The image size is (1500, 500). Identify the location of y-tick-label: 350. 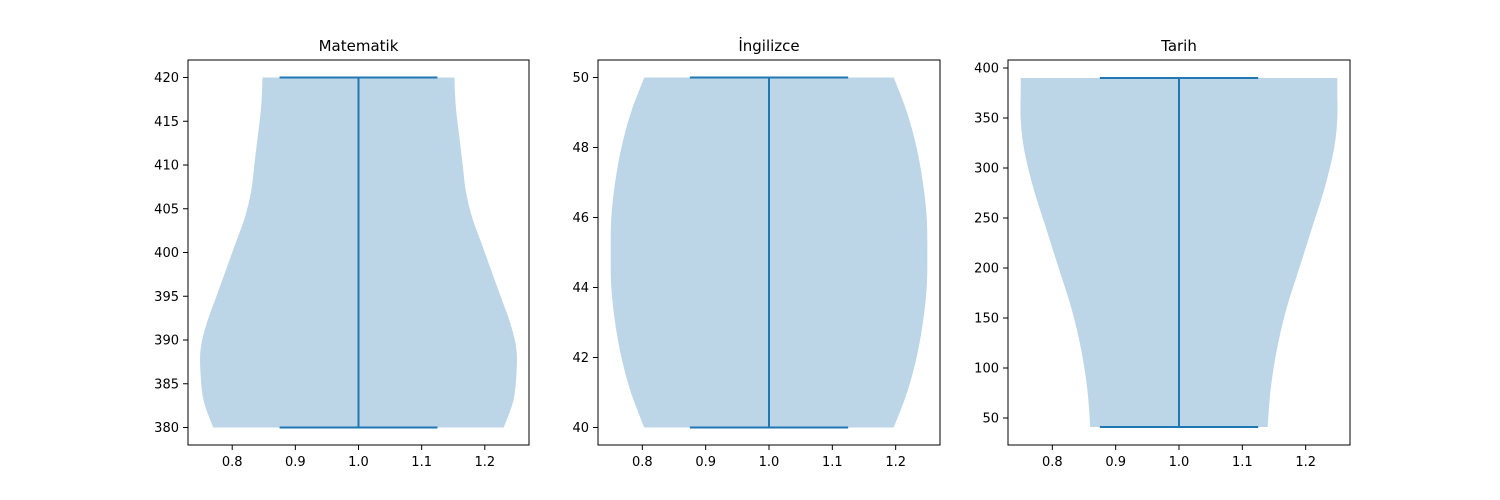
(986, 119).